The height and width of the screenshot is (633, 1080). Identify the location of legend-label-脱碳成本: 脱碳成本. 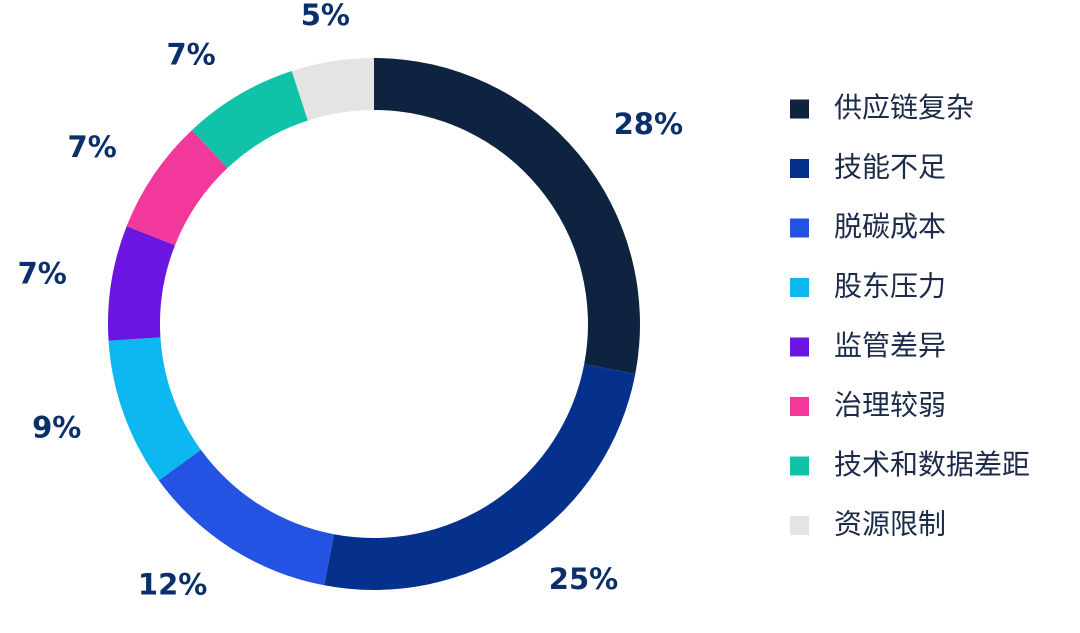
(890, 226).